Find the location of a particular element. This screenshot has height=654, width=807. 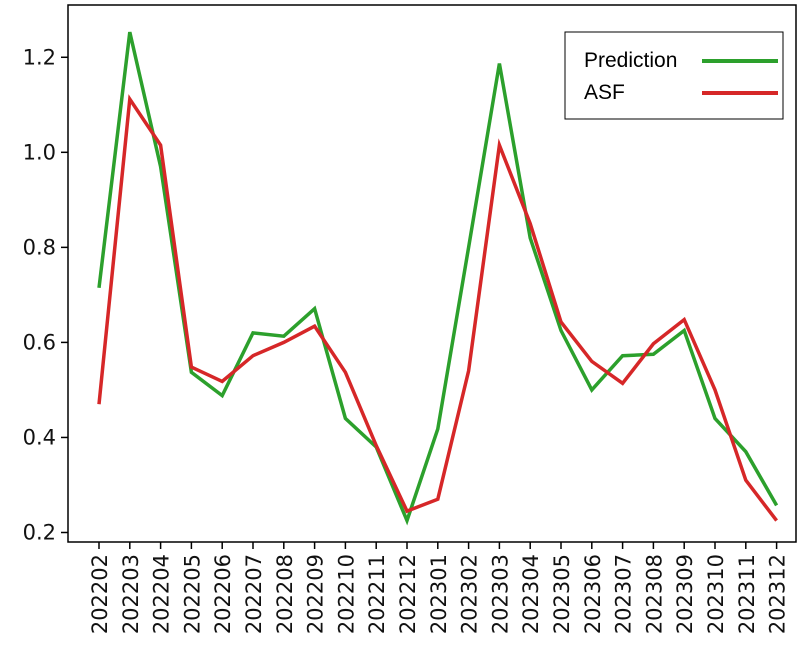

x-tick-label: 202310 is located at coordinates (716, 594).